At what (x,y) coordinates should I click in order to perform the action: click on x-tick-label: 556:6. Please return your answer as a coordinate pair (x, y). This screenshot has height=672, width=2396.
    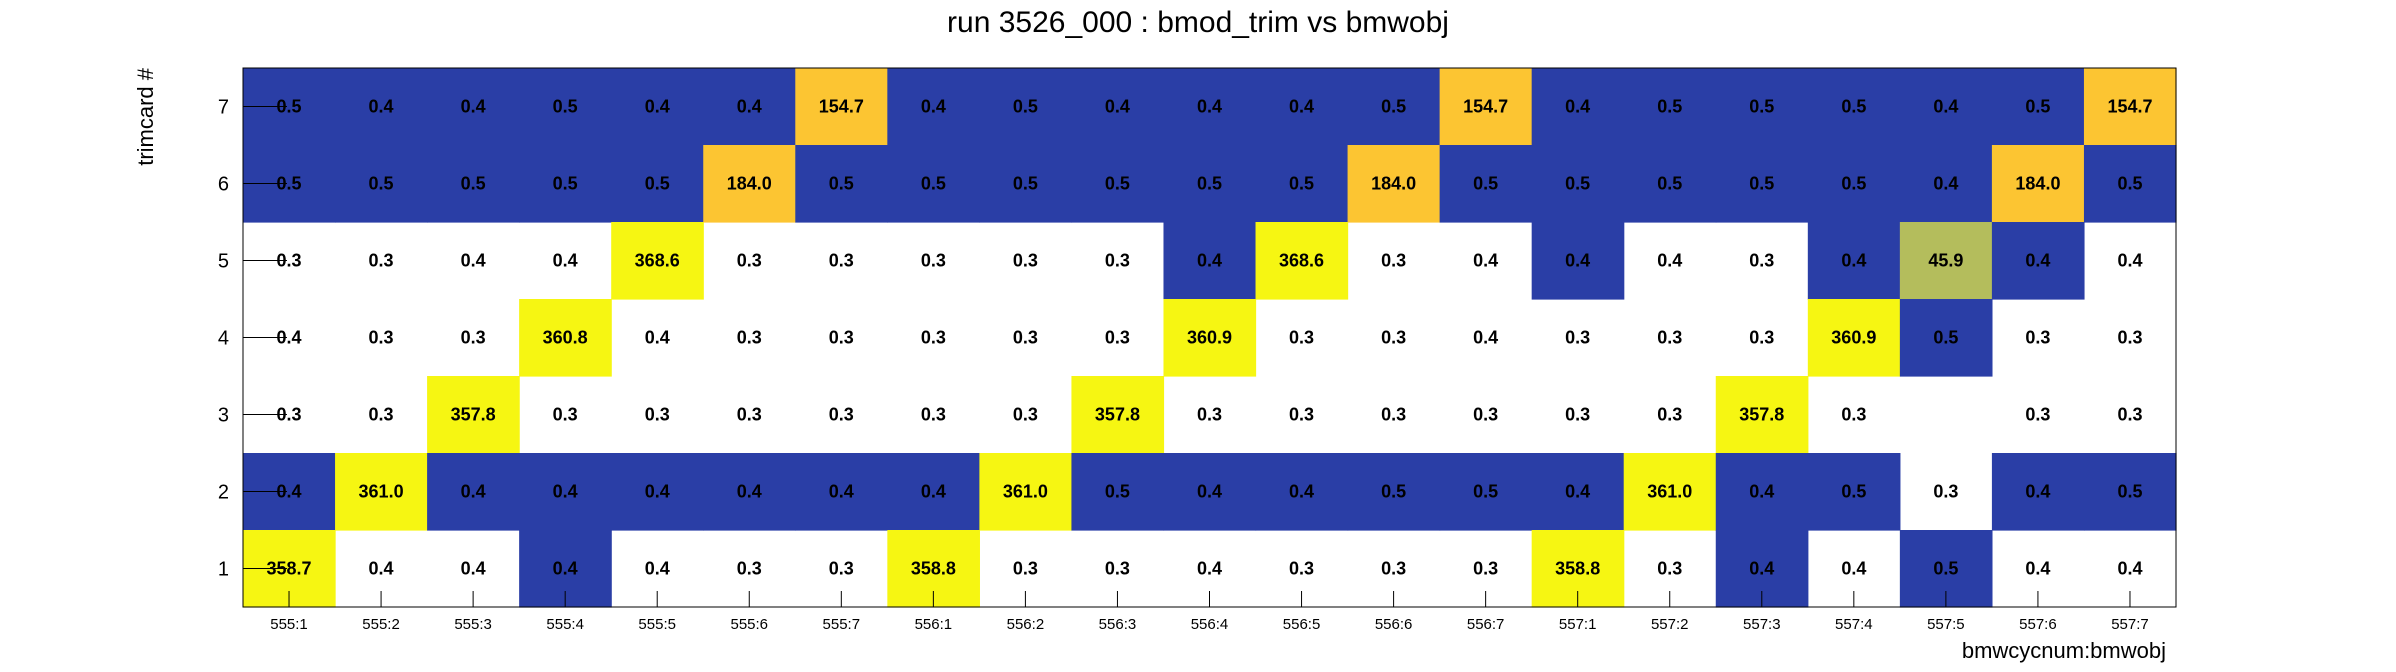
    Looking at the image, I should click on (1394, 624).